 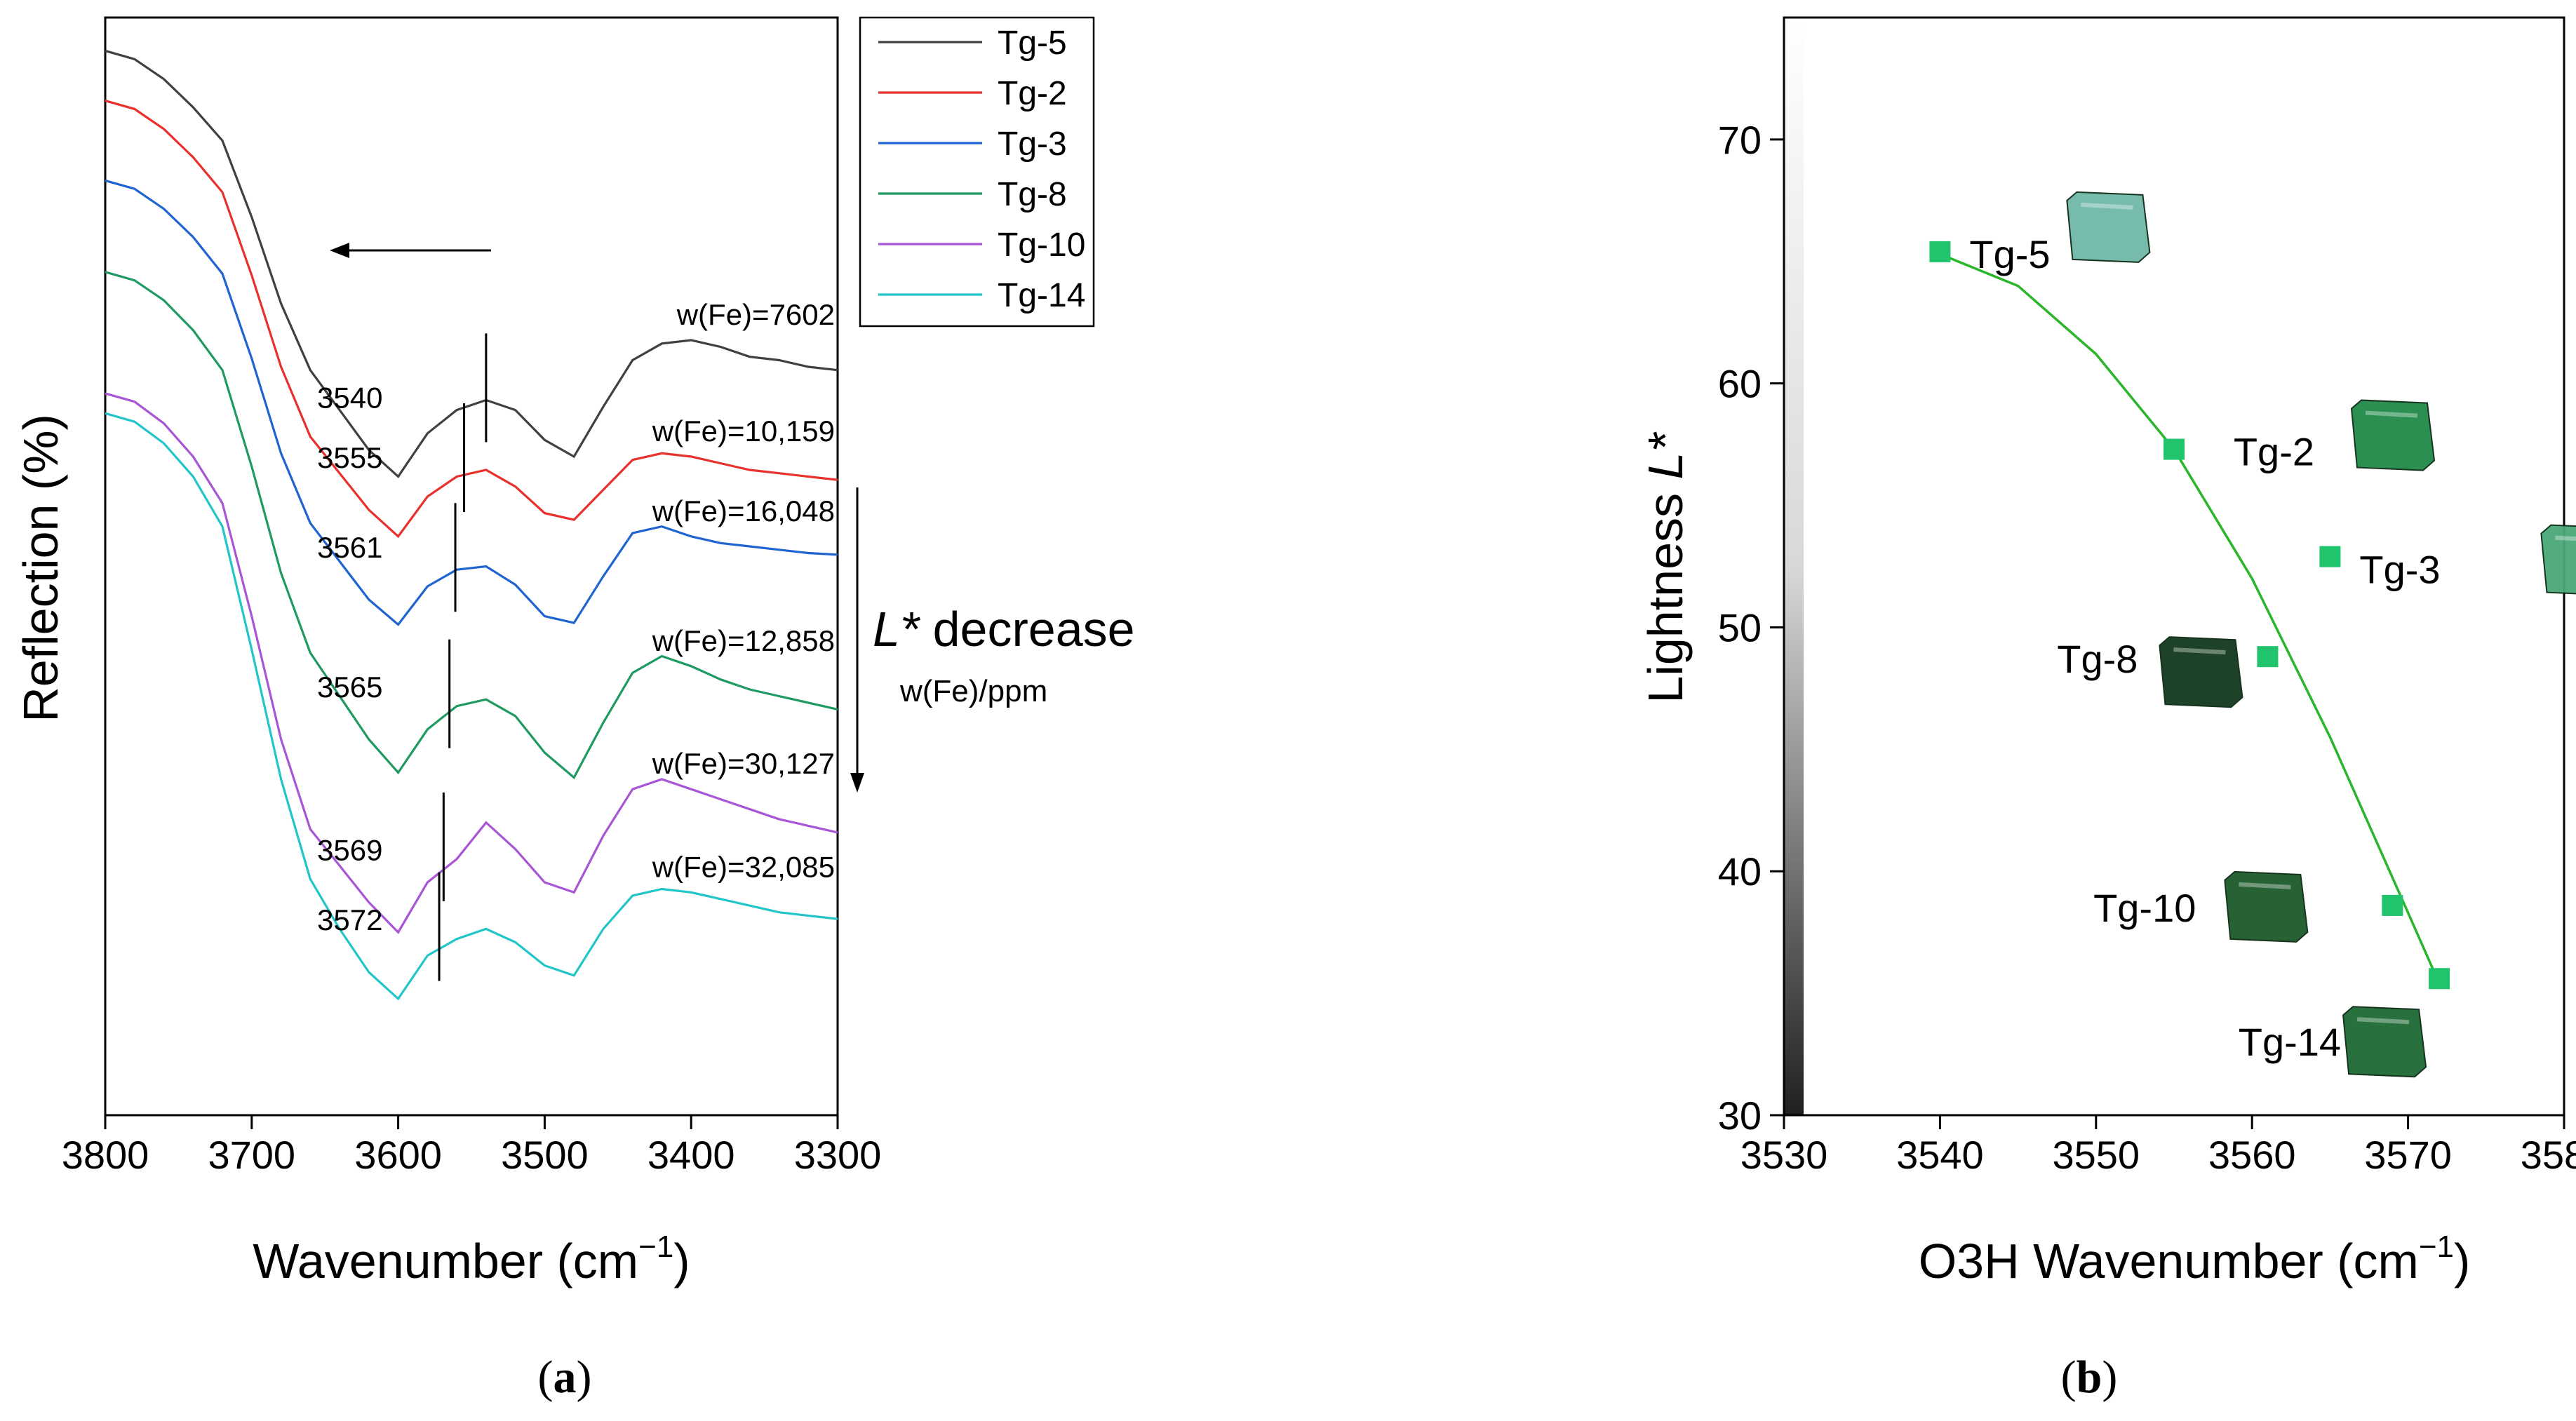 What do you see at coordinates (1940, 1155) in the screenshot?
I see `b-xtick-label-3540: 3540` at bounding box center [1940, 1155].